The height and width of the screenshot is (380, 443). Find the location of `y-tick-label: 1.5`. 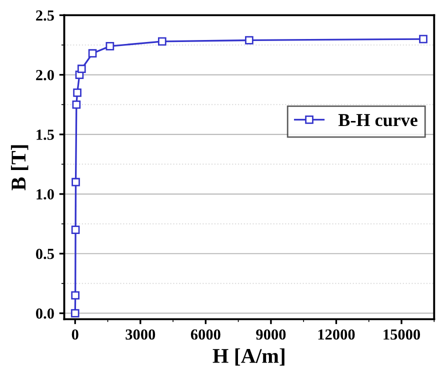

y-tick-label: 1.5 is located at coordinates (45, 135).